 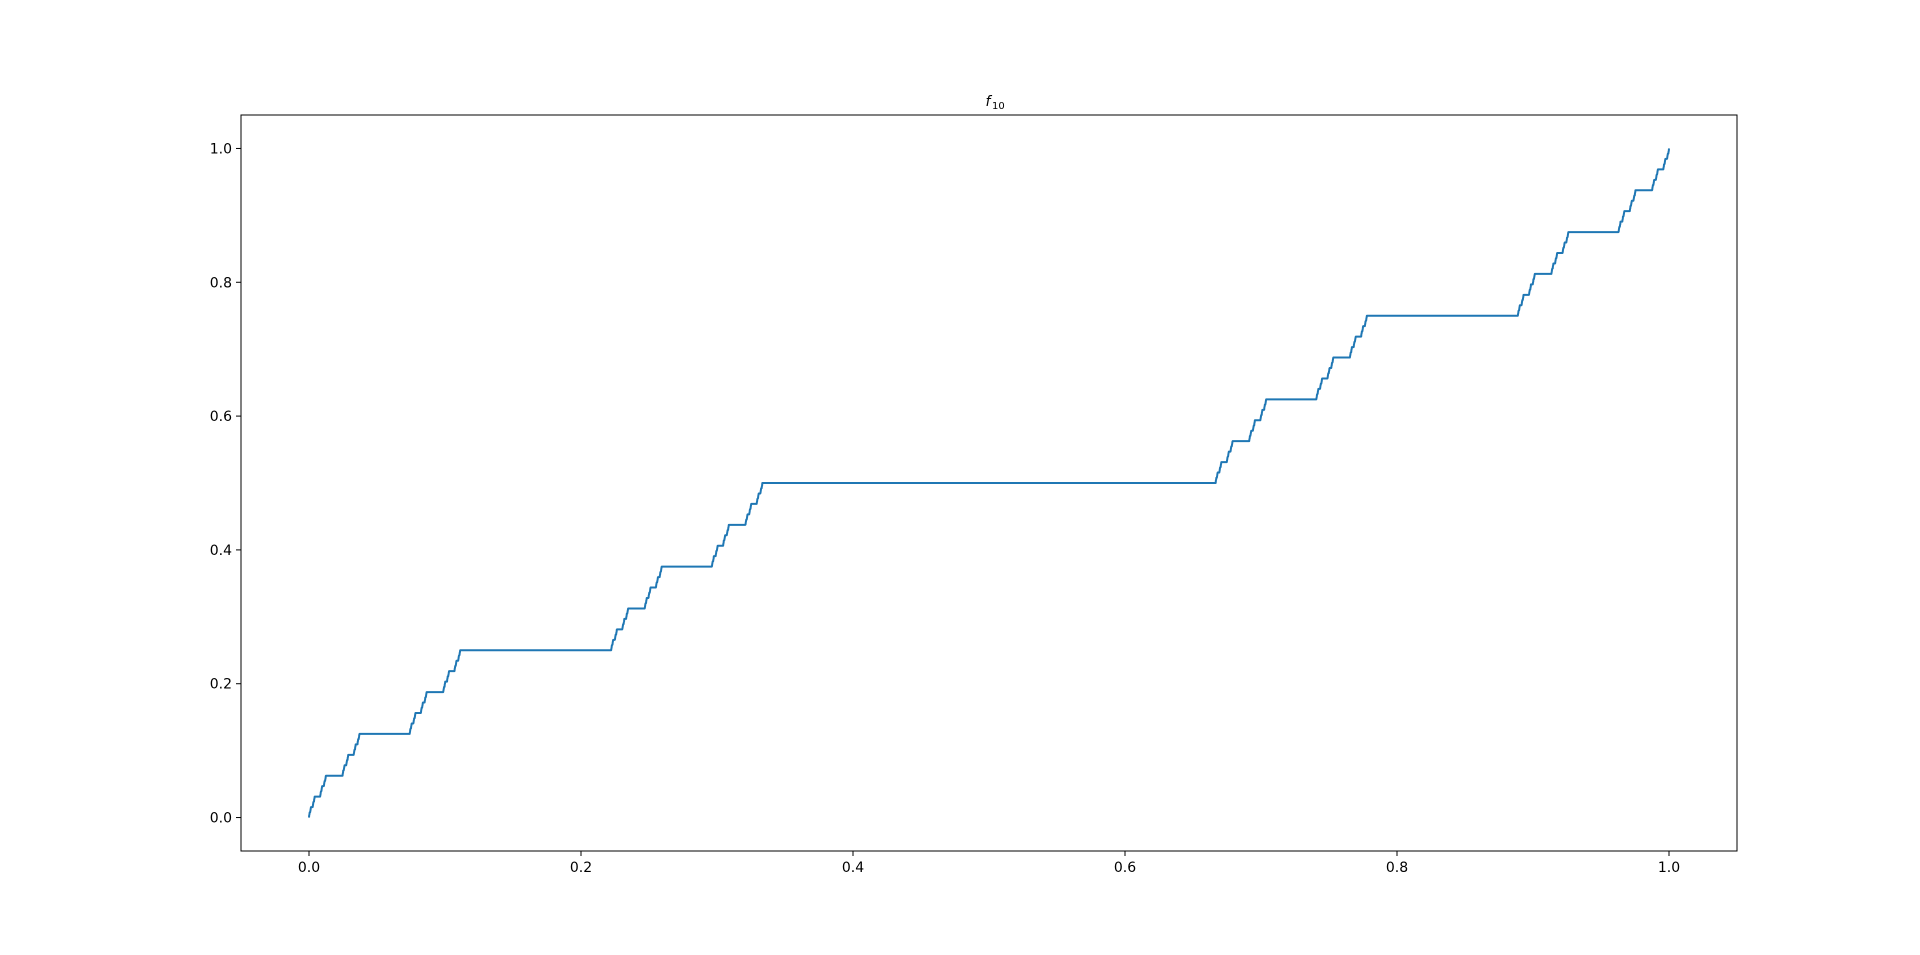 What do you see at coordinates (998, 106) in the screenshot?
I see `chart-title-subscript: 10` at bounding box center [998, 106].